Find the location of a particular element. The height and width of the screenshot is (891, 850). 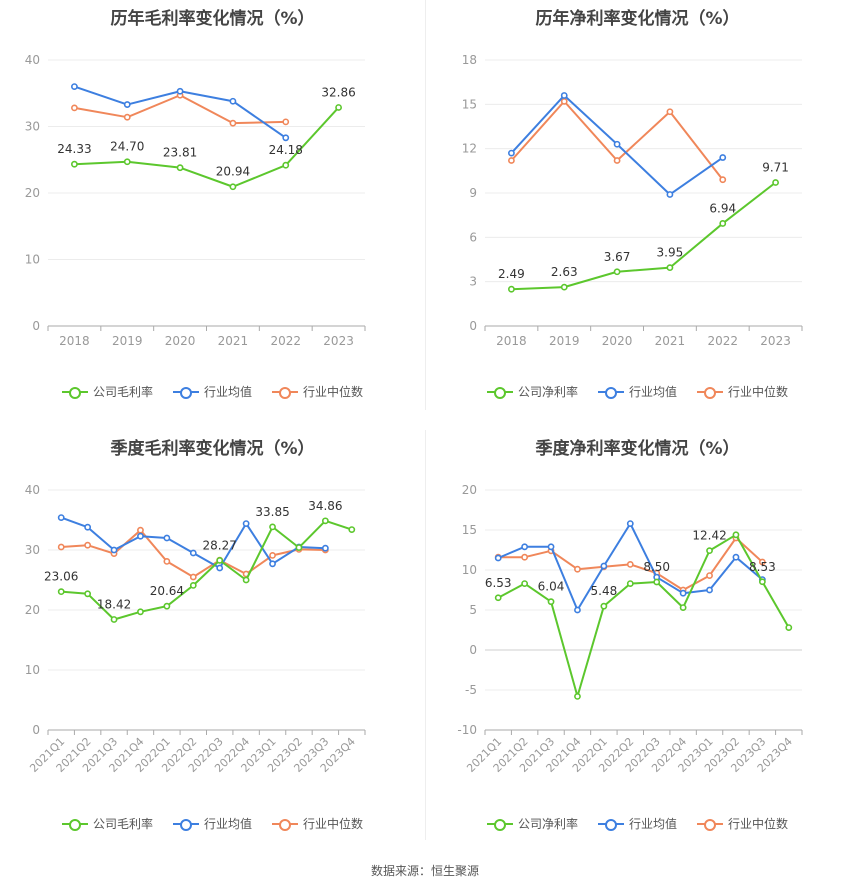

y-tick-label: 20 is located at coordinates (469, 490).